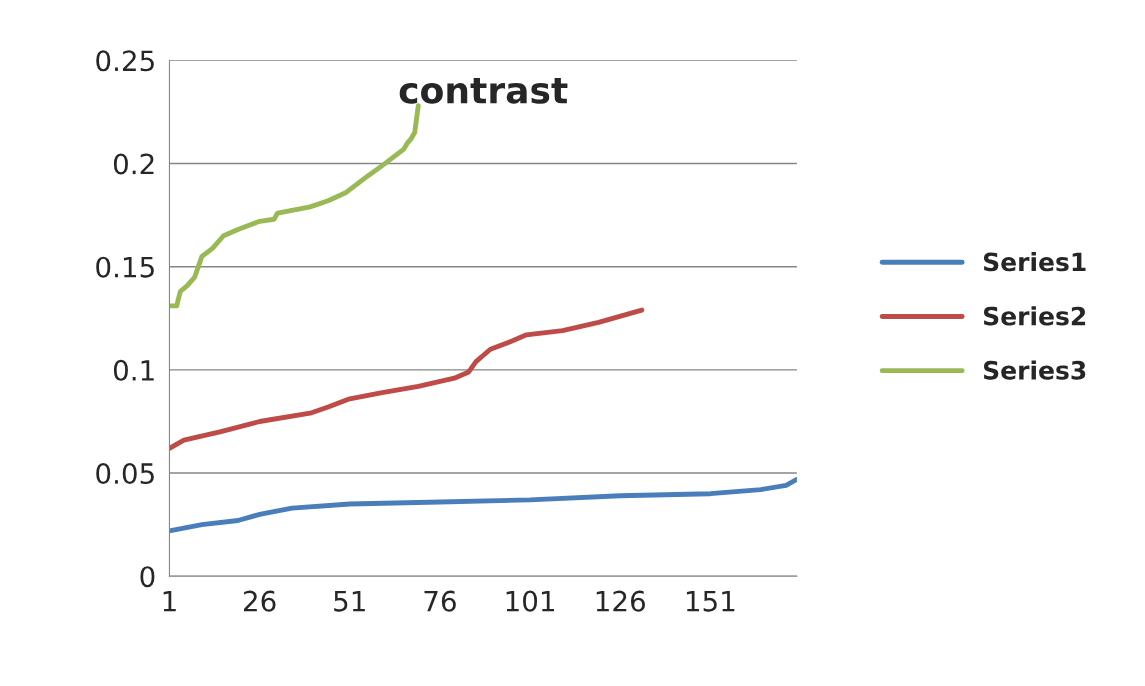  What do you see at coordinates (133, 164) in the screenshot?
I see `y-tick-label: 0.2` at bounding box center [133, 164].